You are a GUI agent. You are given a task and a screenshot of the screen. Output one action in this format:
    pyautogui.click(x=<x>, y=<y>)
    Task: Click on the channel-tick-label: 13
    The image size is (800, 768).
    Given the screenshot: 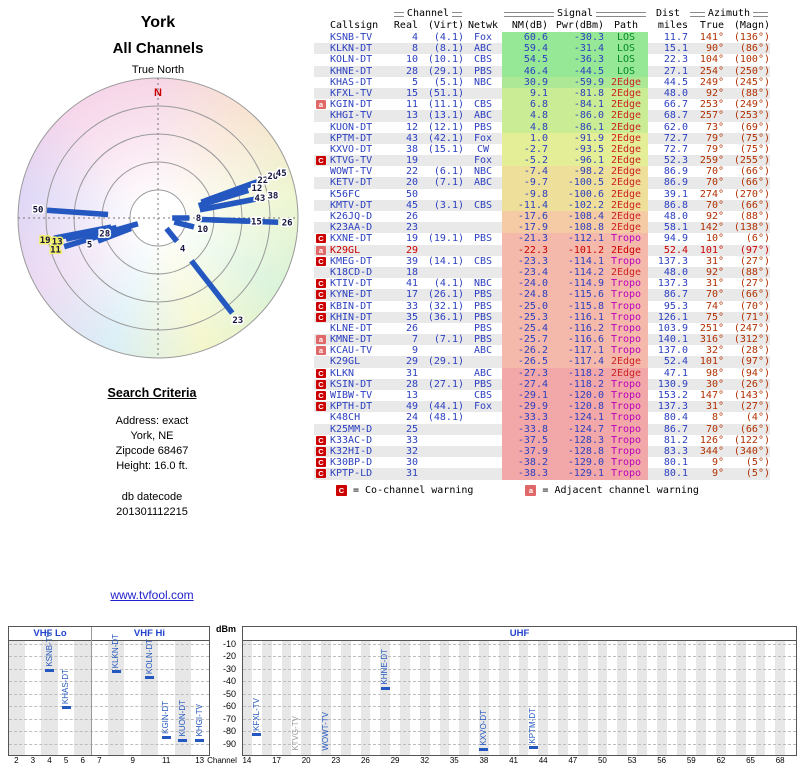 What is the action you would take?
    pyautogui.click(x=200, y=760)
    